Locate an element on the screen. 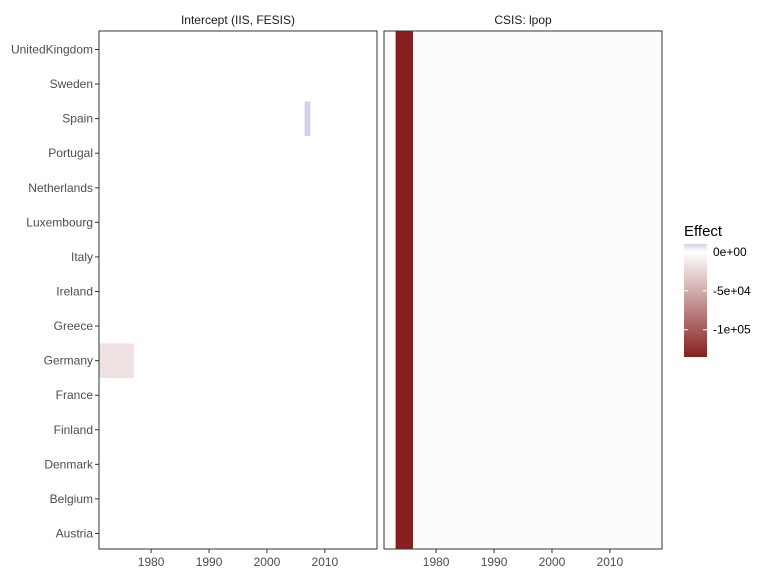  y-tick-label: Portugal is located at coordinates (70, 153).